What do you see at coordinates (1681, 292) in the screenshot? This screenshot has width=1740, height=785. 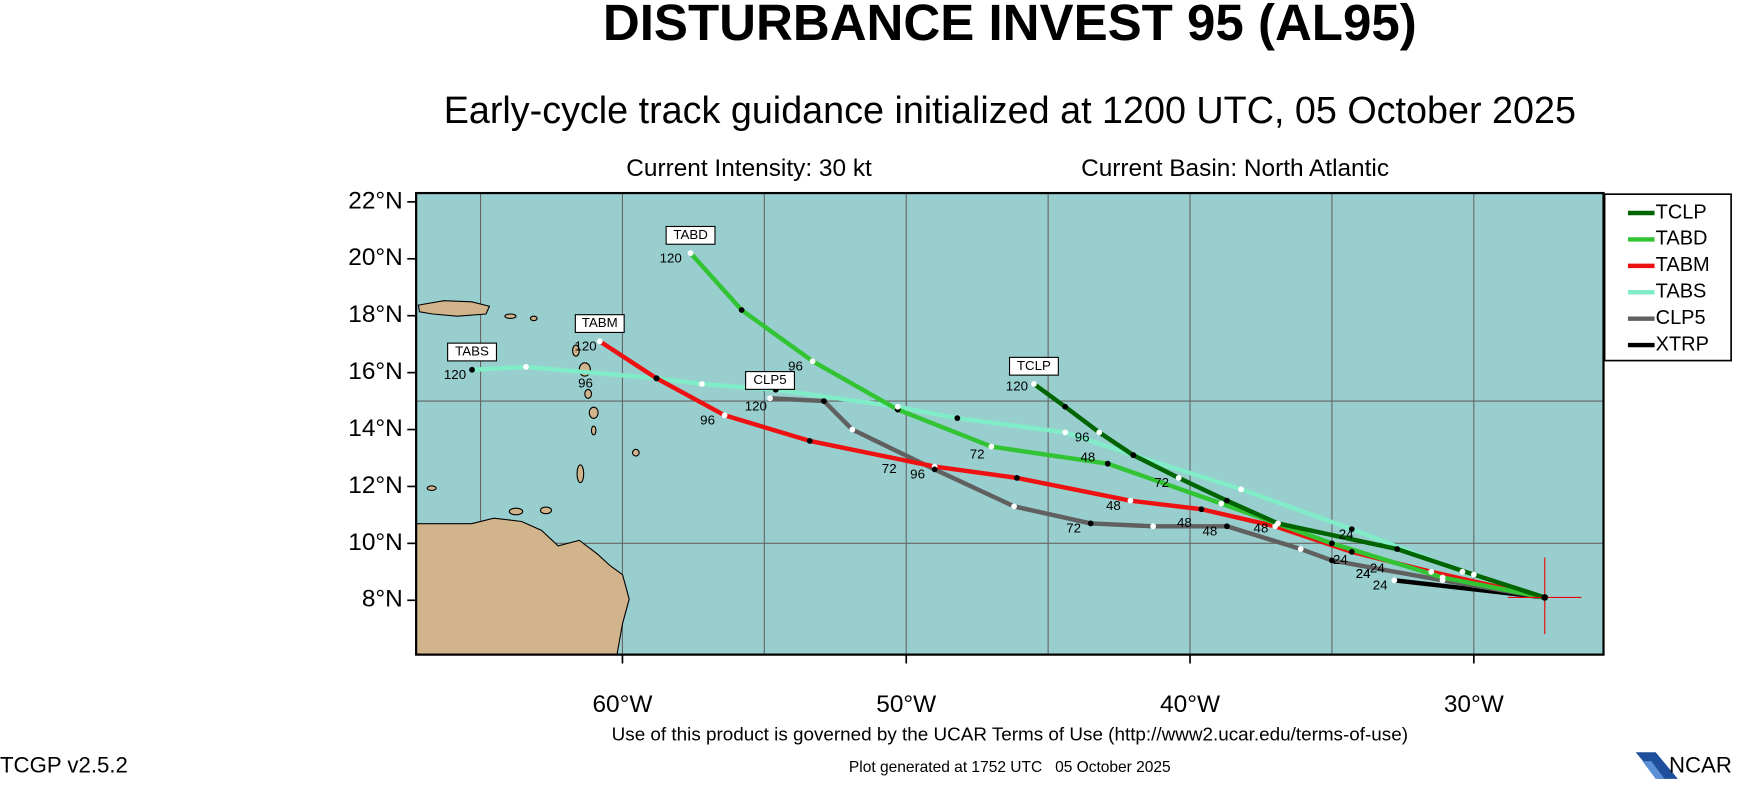 I see `legend-label: TABS` at bounding box center [1681, 292].